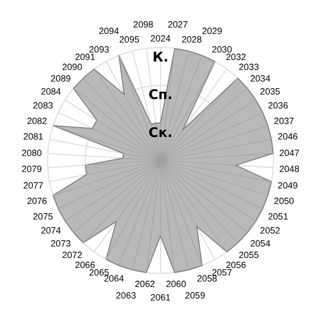 The height and width of the screenshot is (320, 320). Describe the element at coordinates (288, 185) in the screenshot. I see `spoke-label: 2049` at that location.